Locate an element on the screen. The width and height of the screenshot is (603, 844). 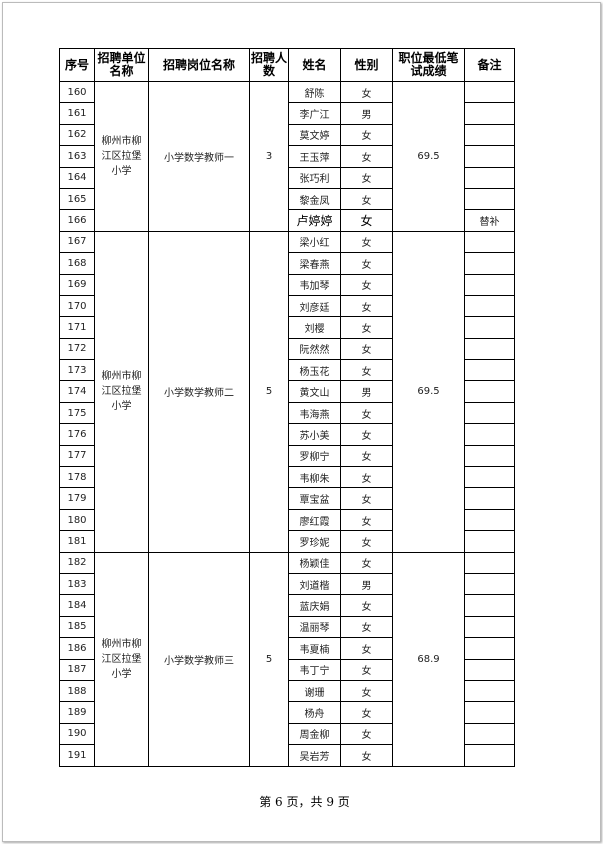
table-row: 186 韦夏楠女 is located at coordinates (287, 648).